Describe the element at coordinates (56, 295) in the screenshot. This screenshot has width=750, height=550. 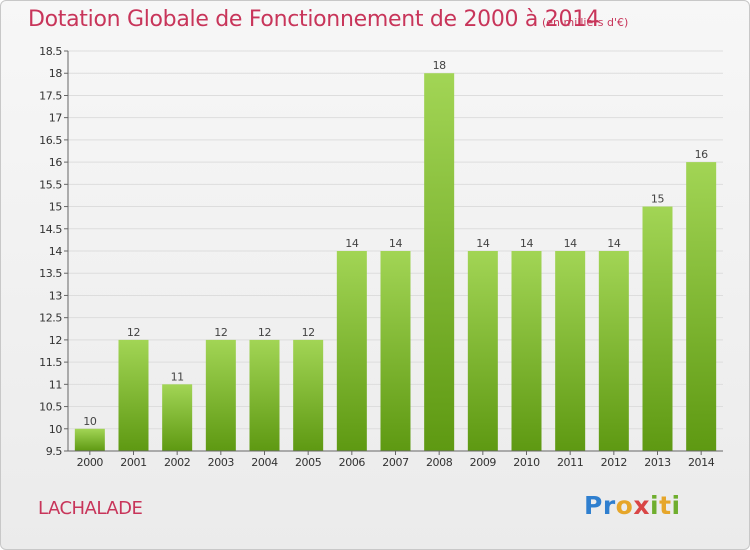
I see `y-tick-label: 13` at that location.